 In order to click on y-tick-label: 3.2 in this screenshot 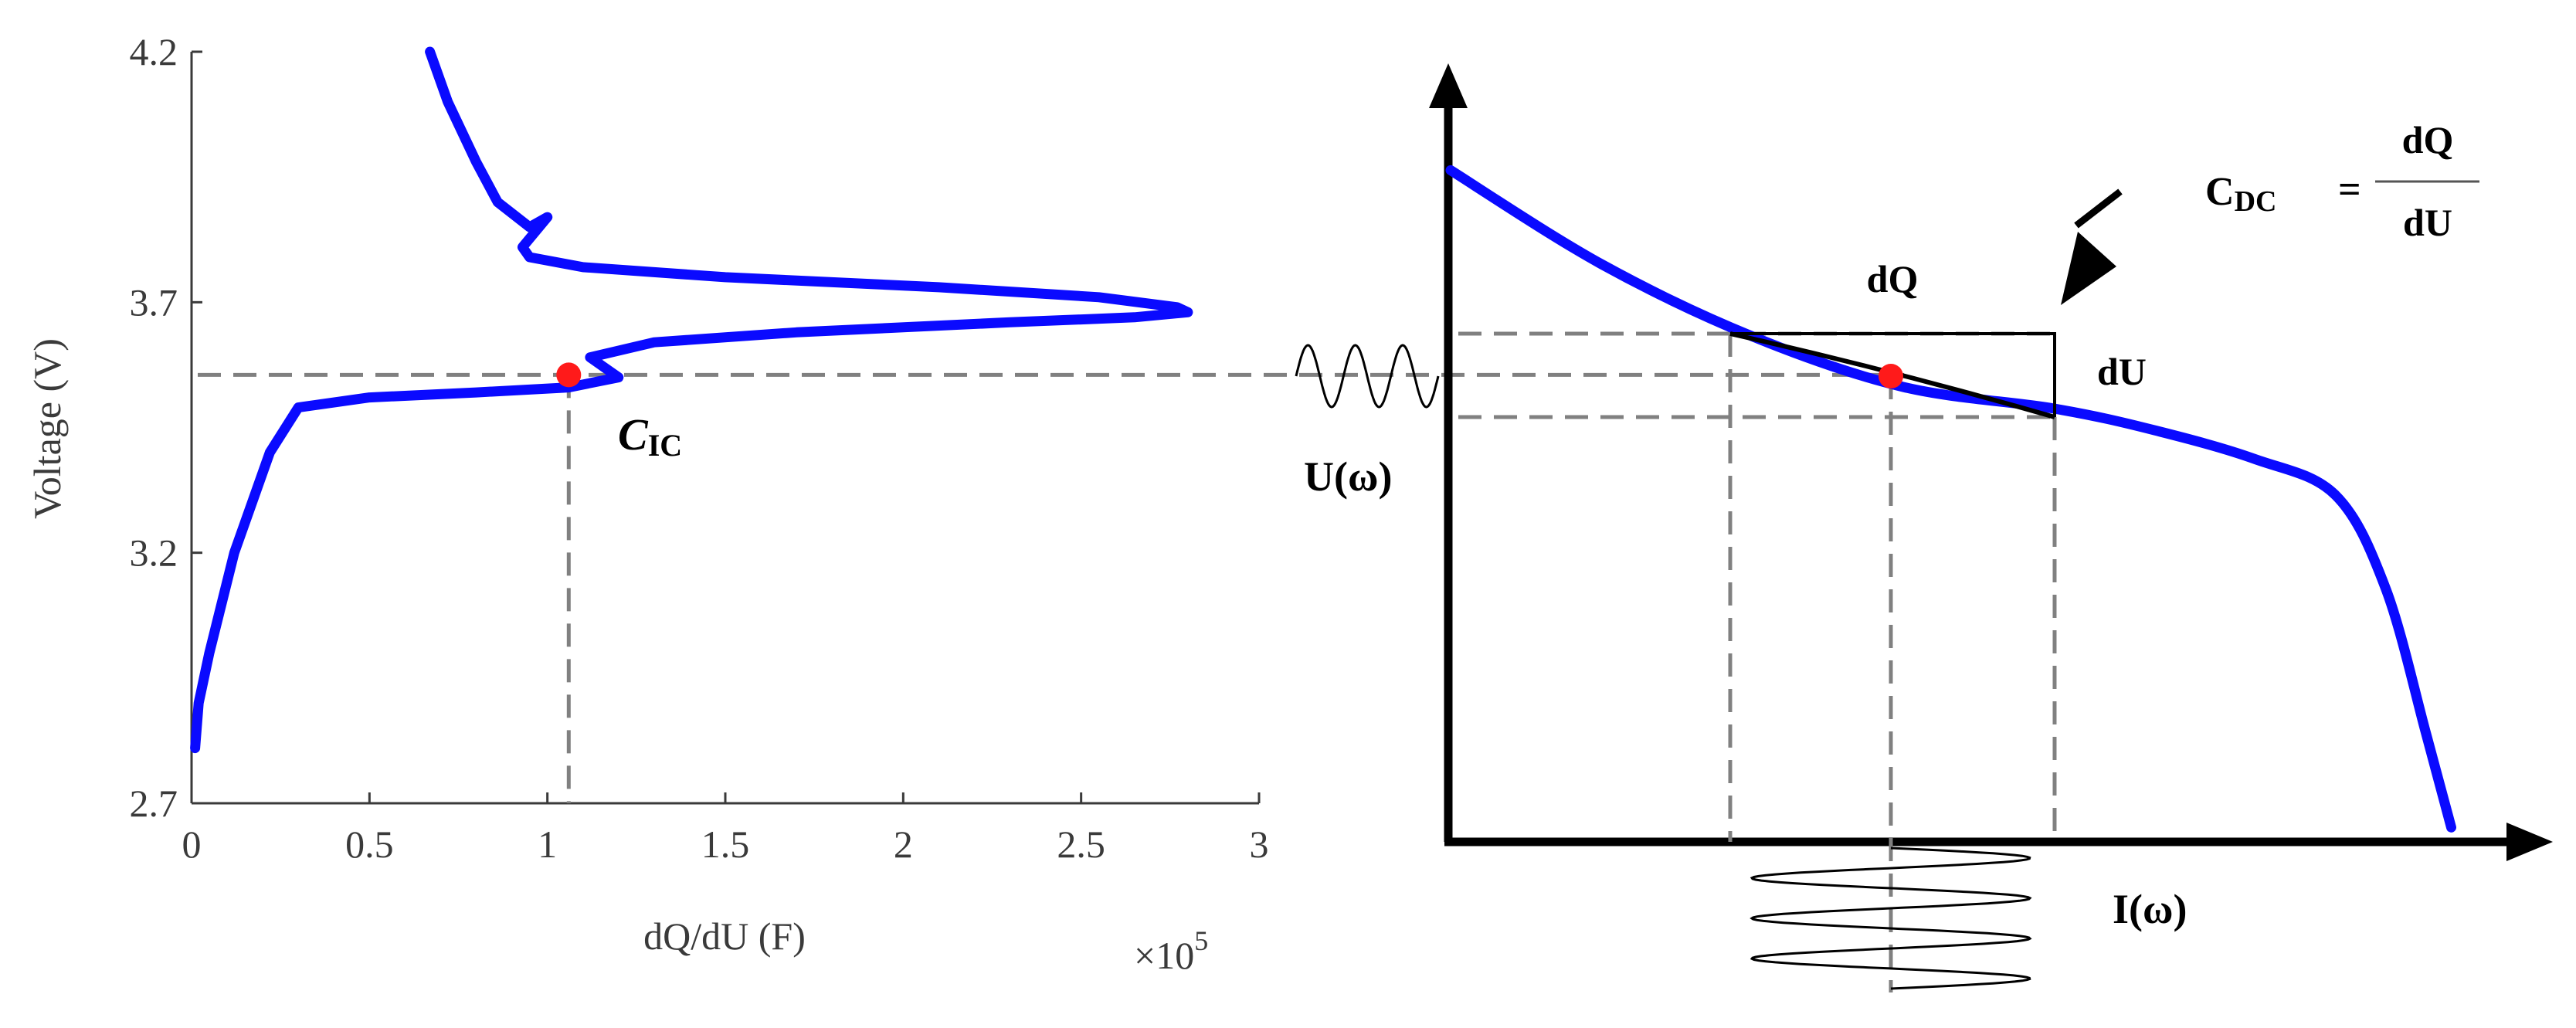, I will do `click(154, 553)`.